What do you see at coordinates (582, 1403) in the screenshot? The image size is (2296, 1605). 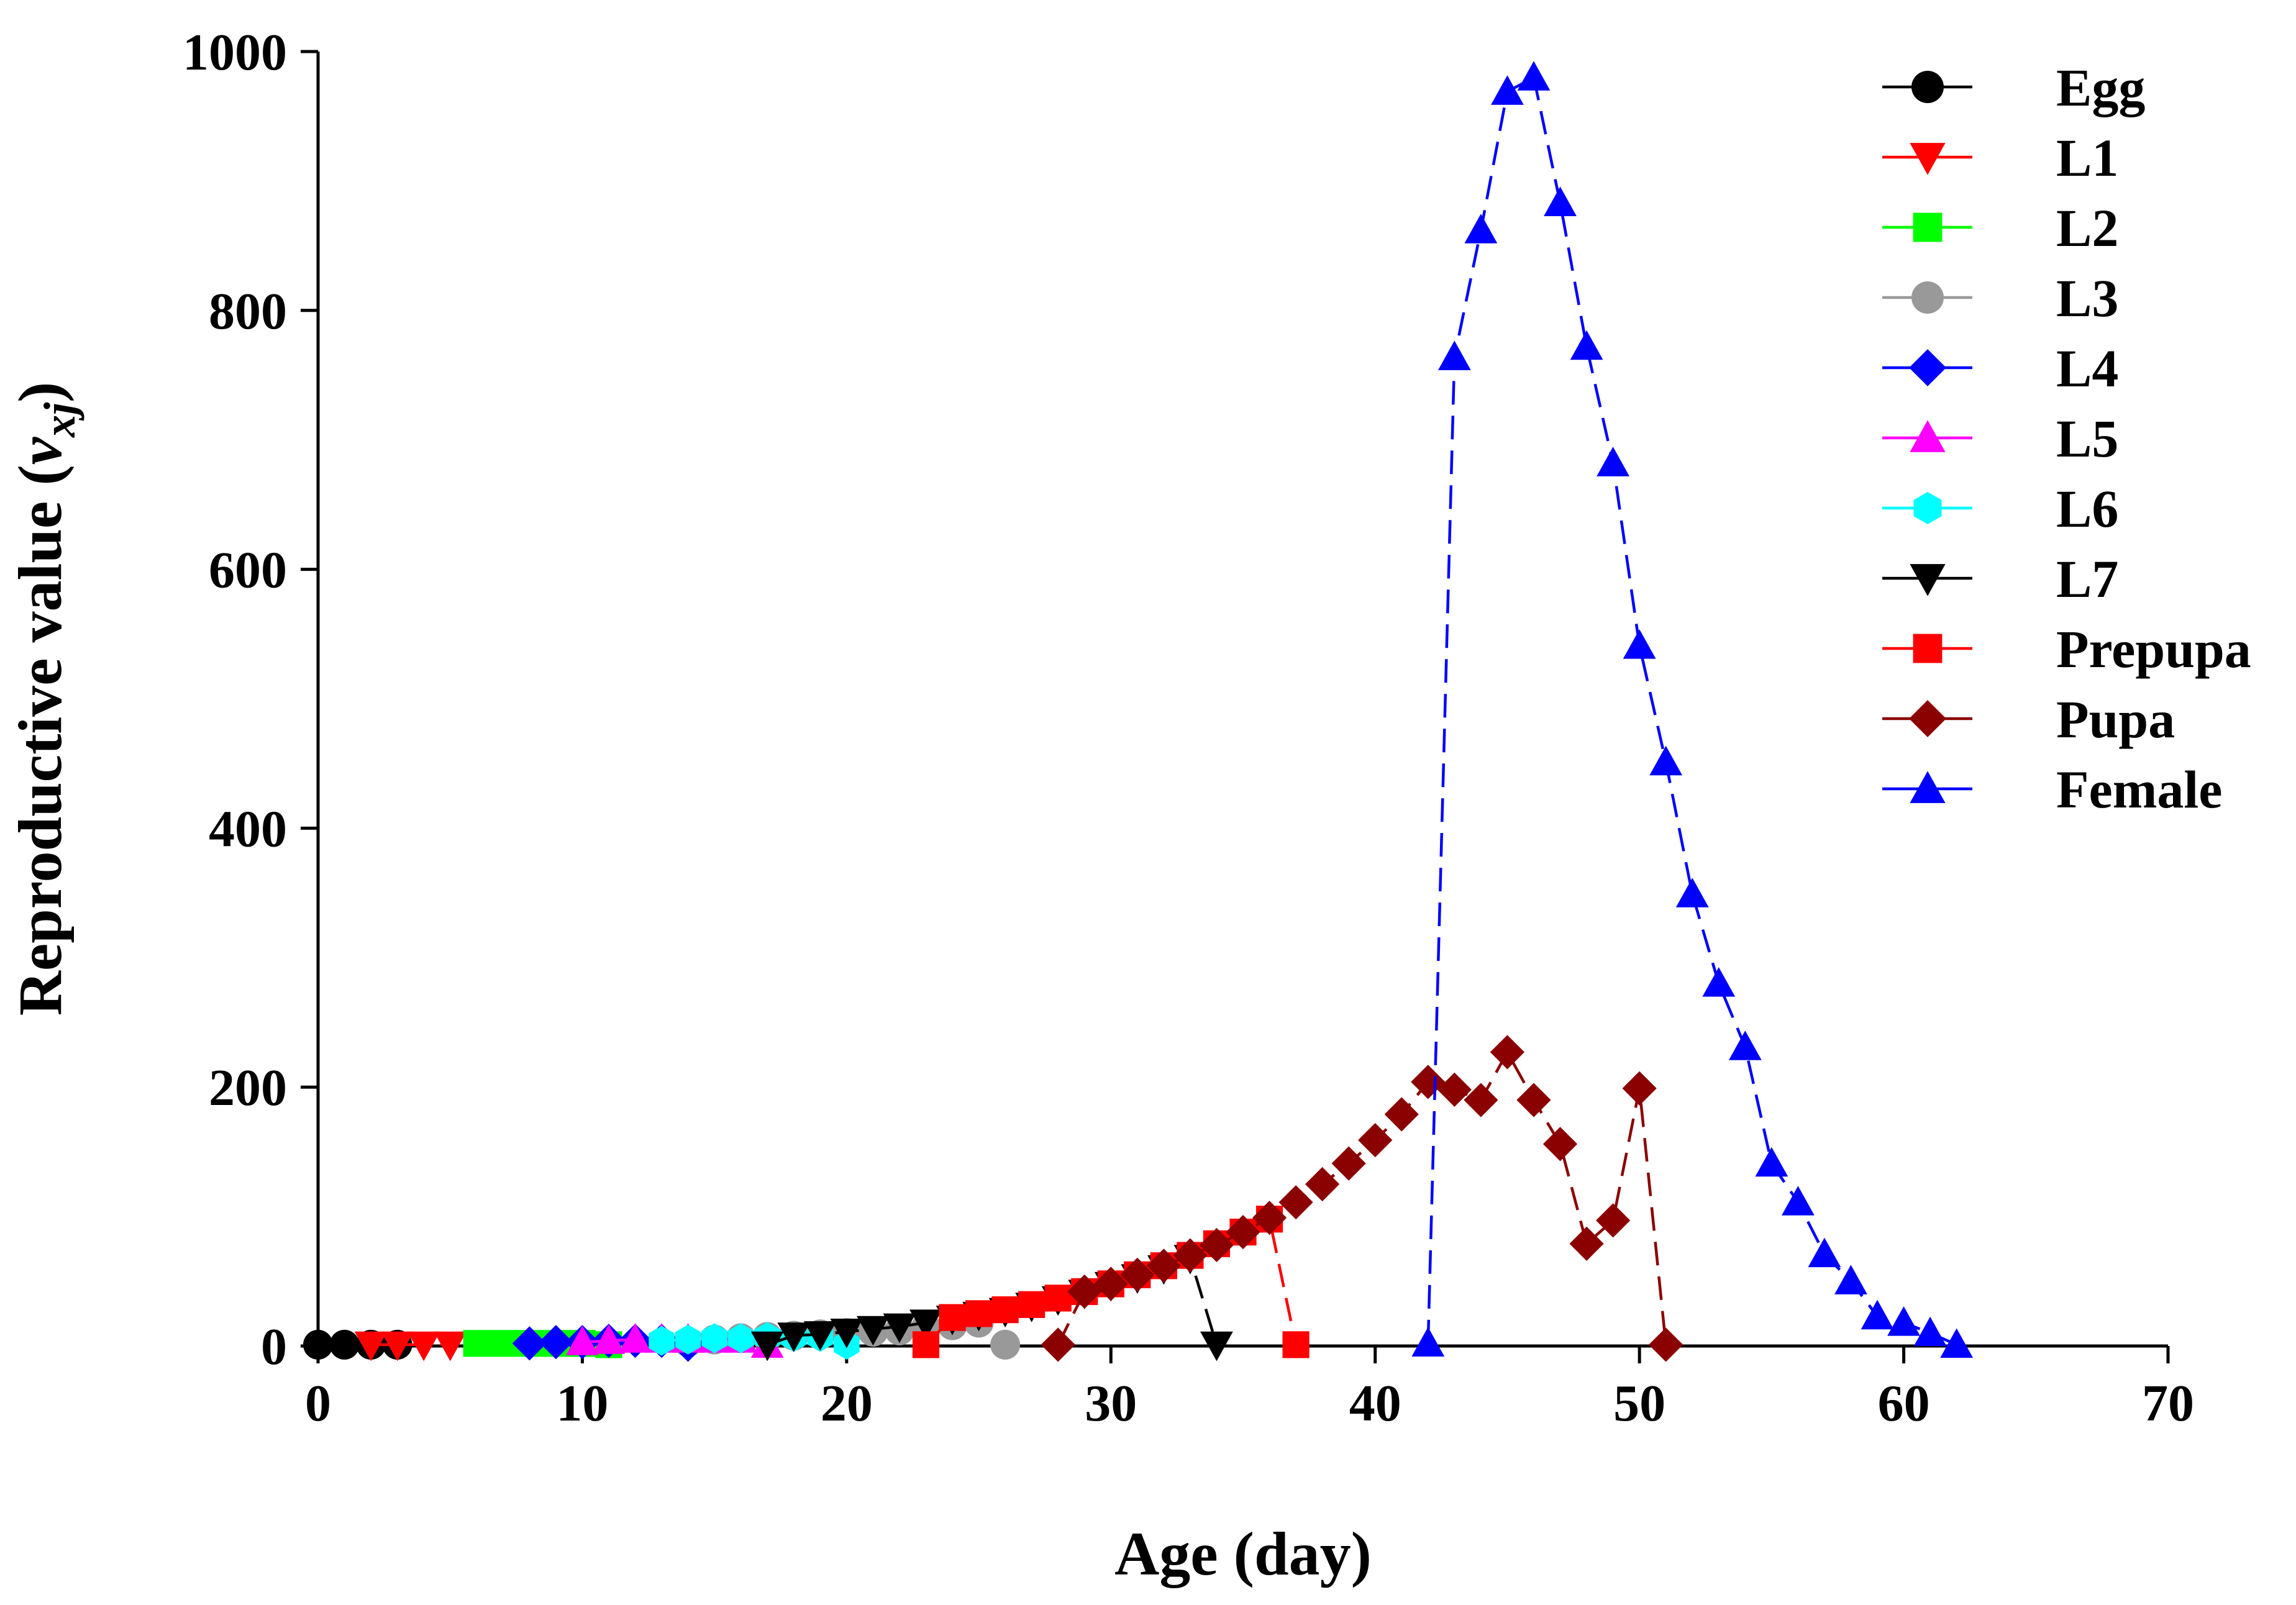 I see `x-tick-label: 10` at bounding box center [582, 1403].